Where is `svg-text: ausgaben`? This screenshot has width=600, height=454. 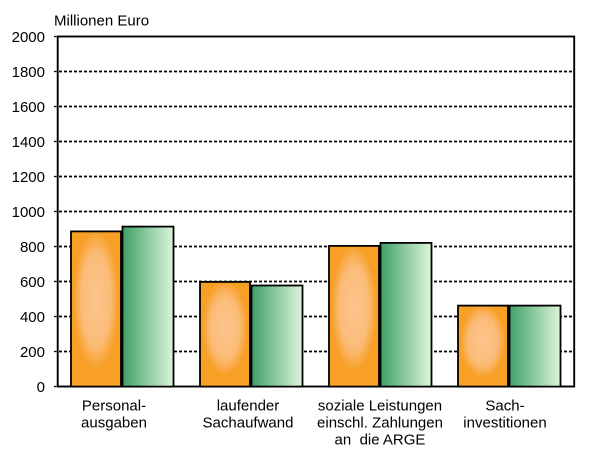 svg-text: ausgaben is located at coordinates (114, 423).